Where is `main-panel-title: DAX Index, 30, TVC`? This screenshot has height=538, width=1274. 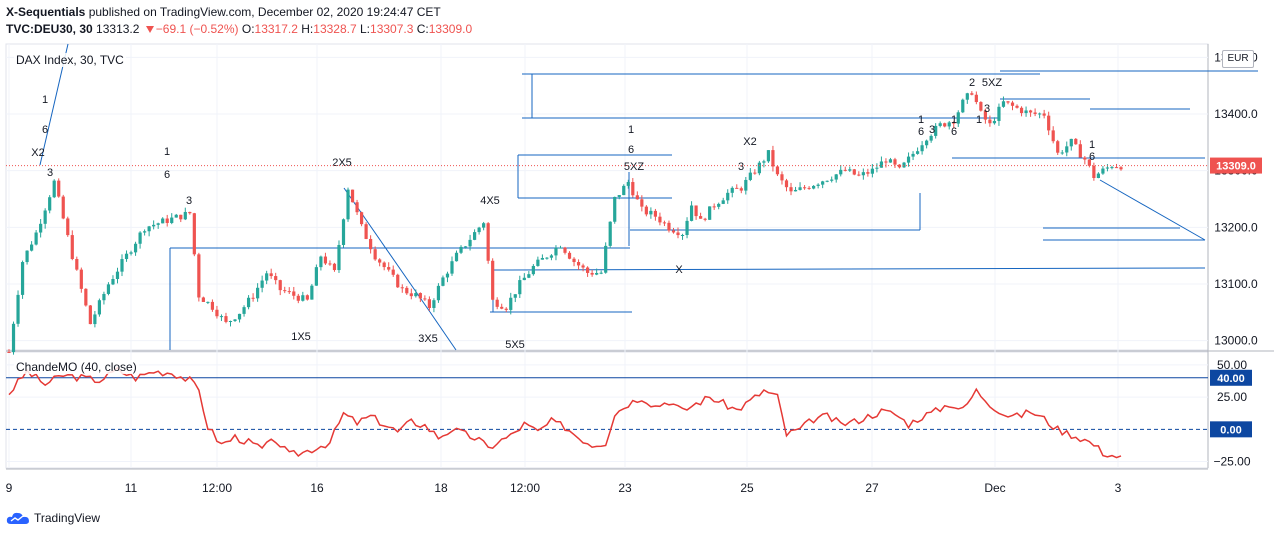 main-panel-title: DAX Index, 30, TVC is located at coordinates (70, 60).